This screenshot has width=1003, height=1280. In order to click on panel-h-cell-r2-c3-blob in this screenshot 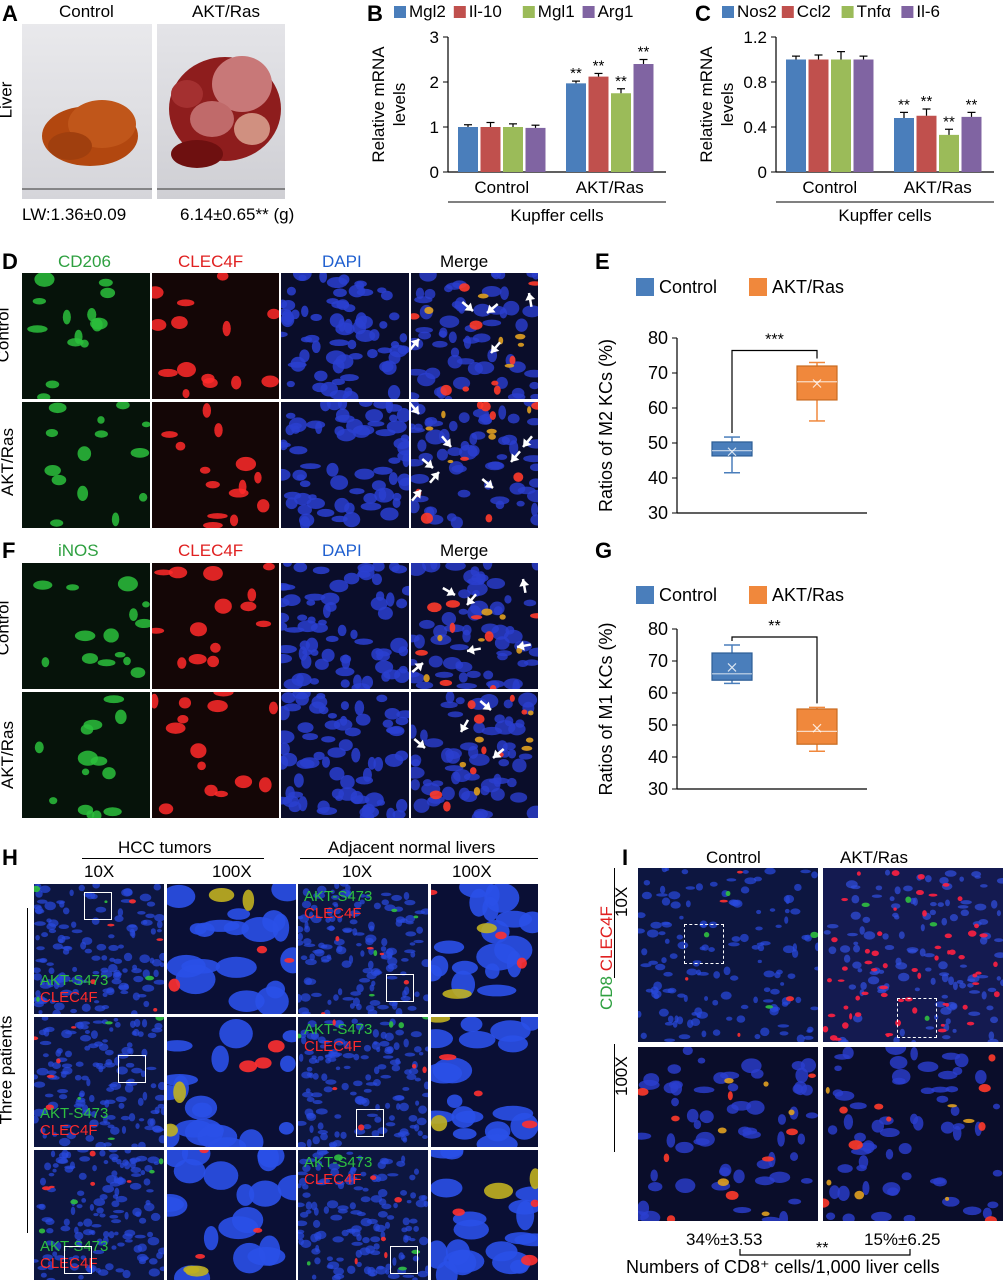, I will do `click(499, 1191)`.